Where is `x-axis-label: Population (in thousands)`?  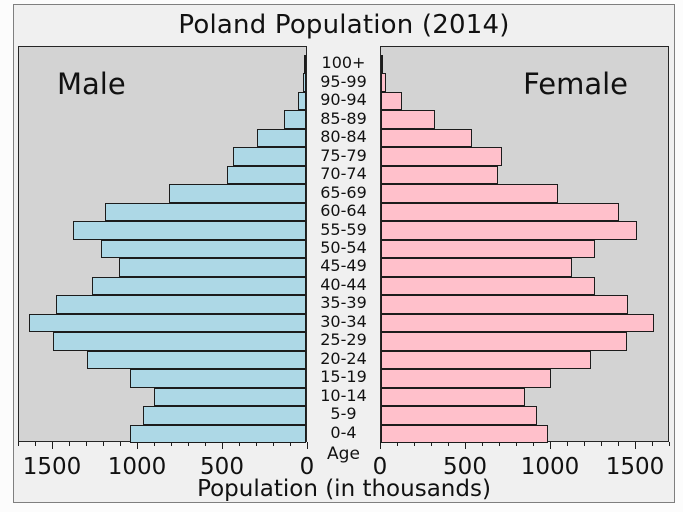 x-axis-label: Population (in thousands) is located at coordinates (344, 489).